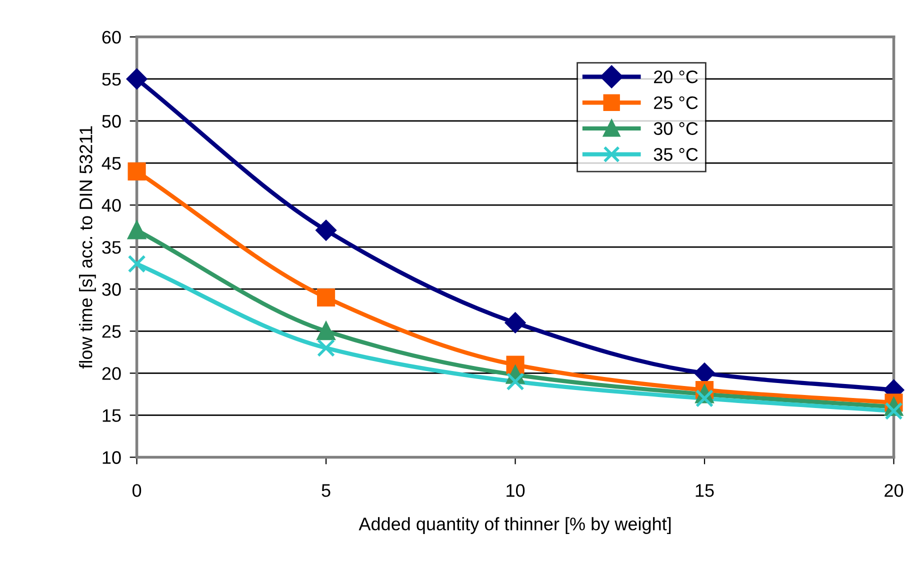 The image size is (912, 568). I want to click on y-tick-label: 20, so click(111, 373).